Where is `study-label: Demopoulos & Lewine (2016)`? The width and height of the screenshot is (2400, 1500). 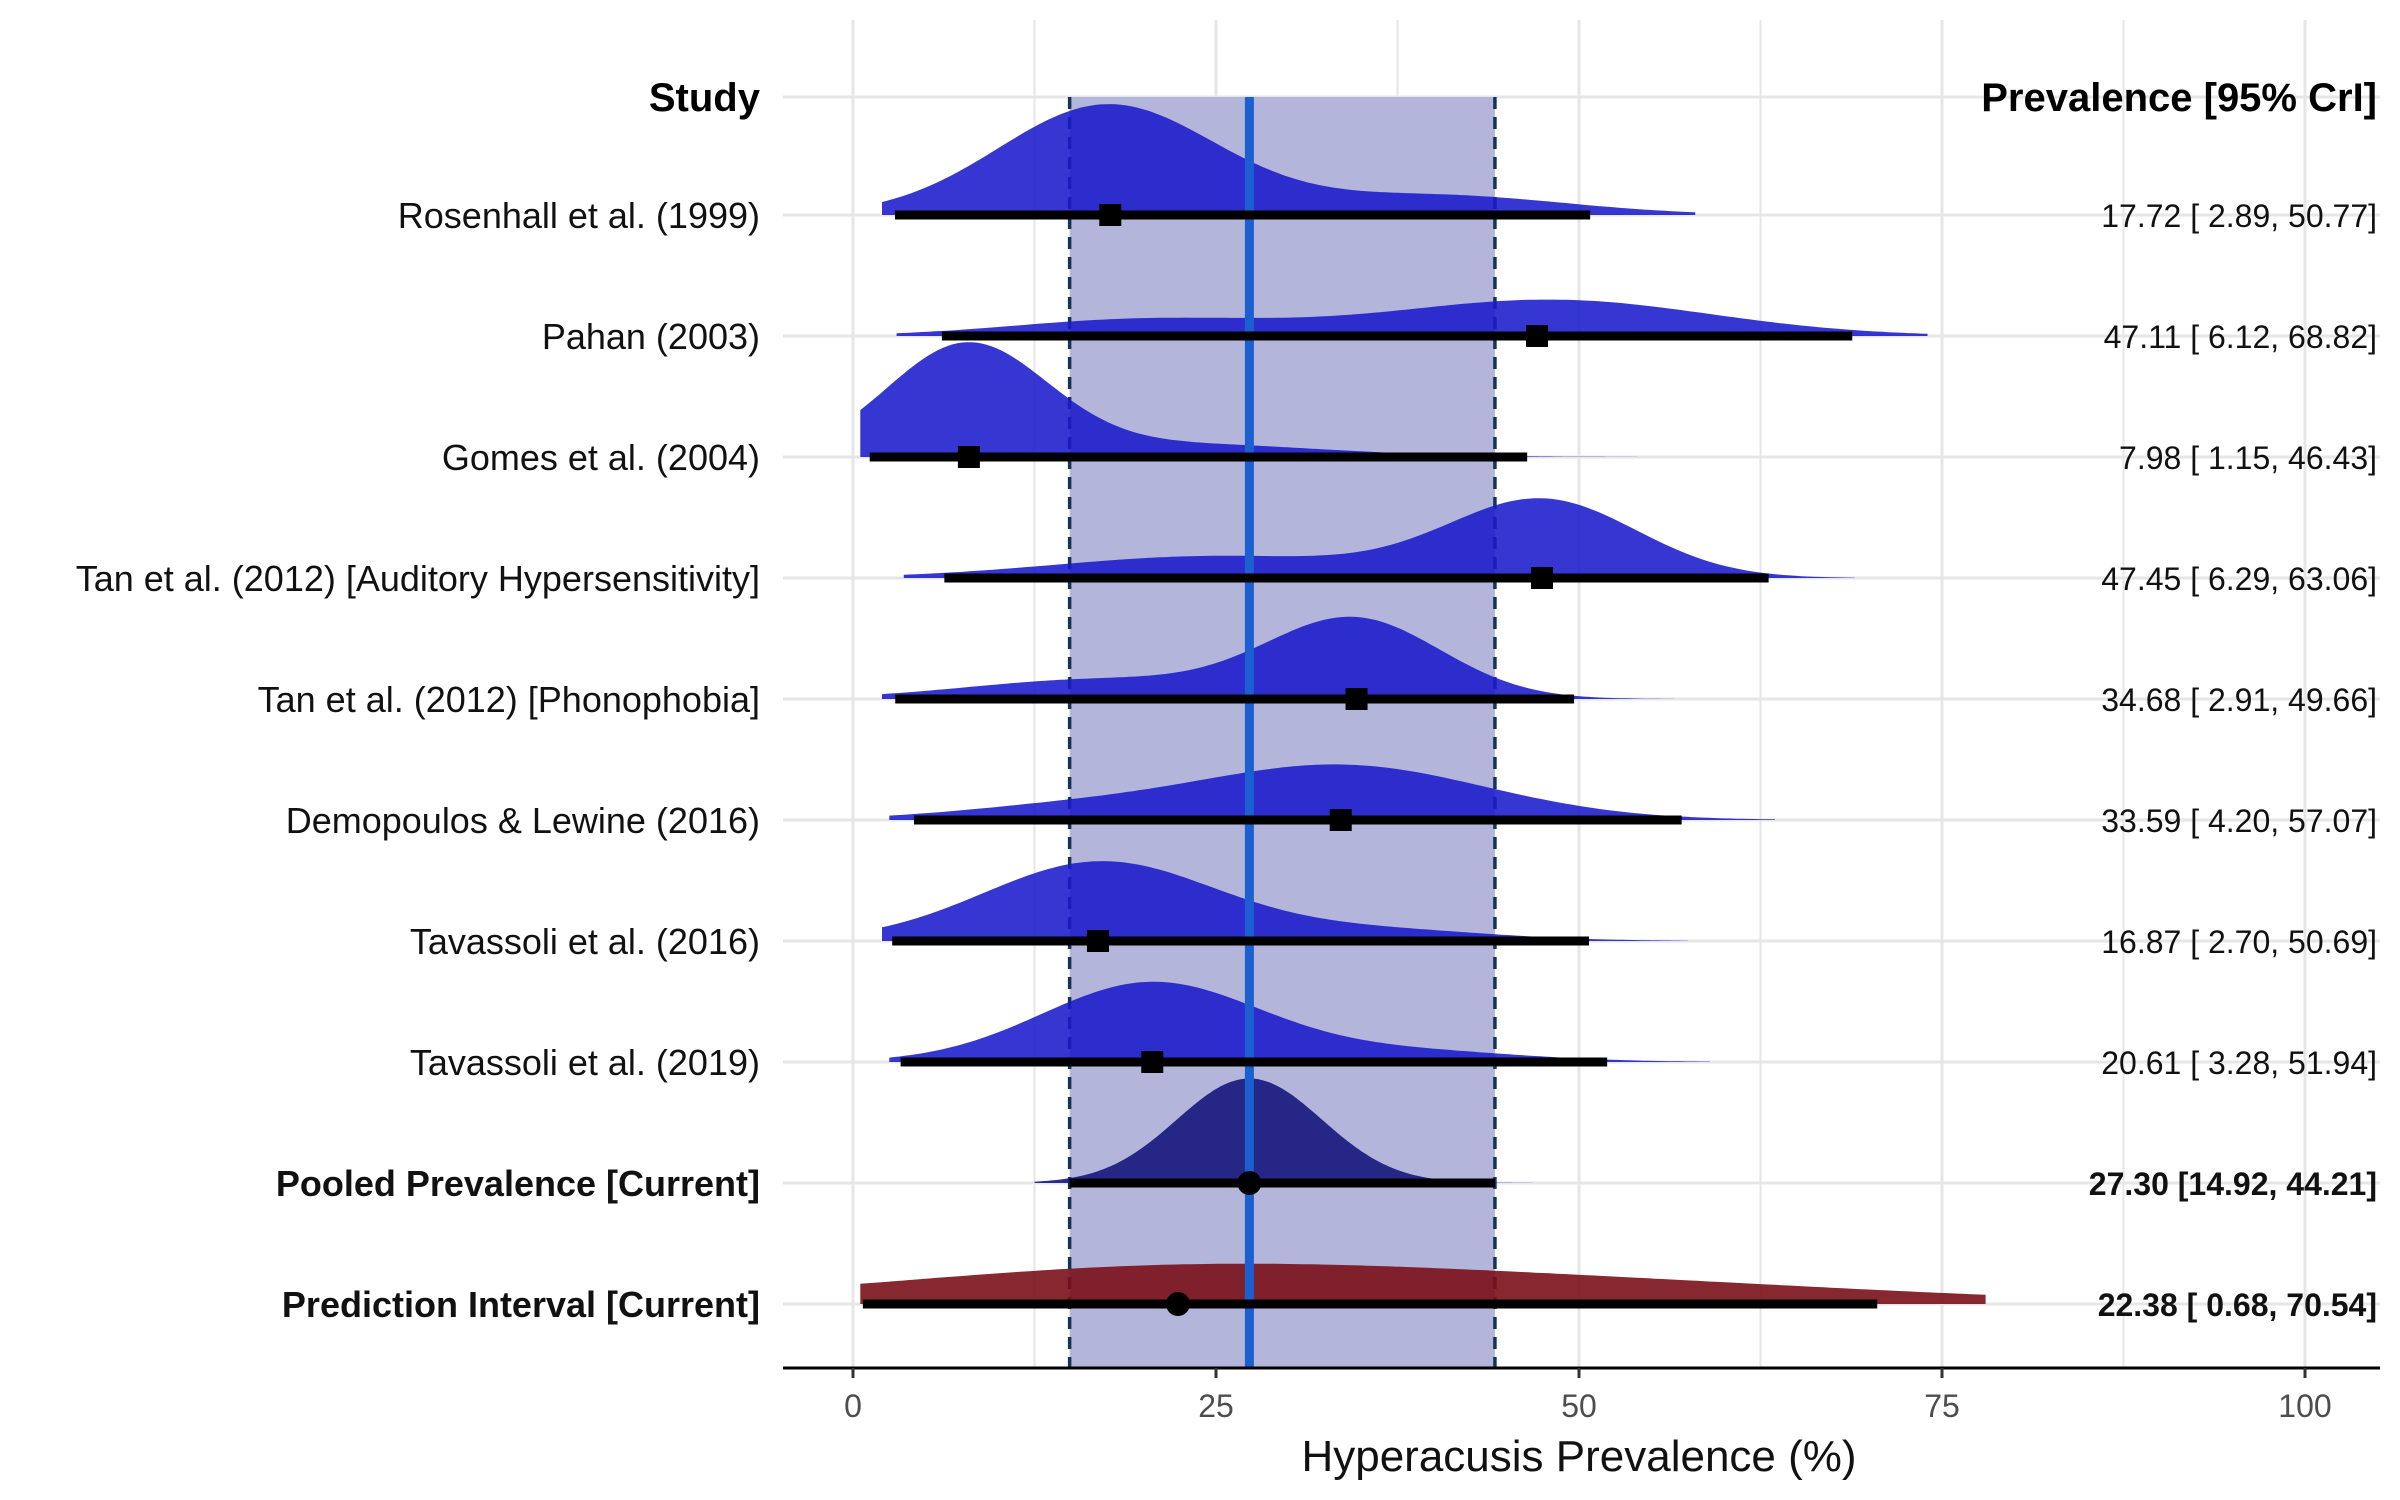
study-label: Demopoulos & Lewine (2016) is located at coordinates (523, 820).